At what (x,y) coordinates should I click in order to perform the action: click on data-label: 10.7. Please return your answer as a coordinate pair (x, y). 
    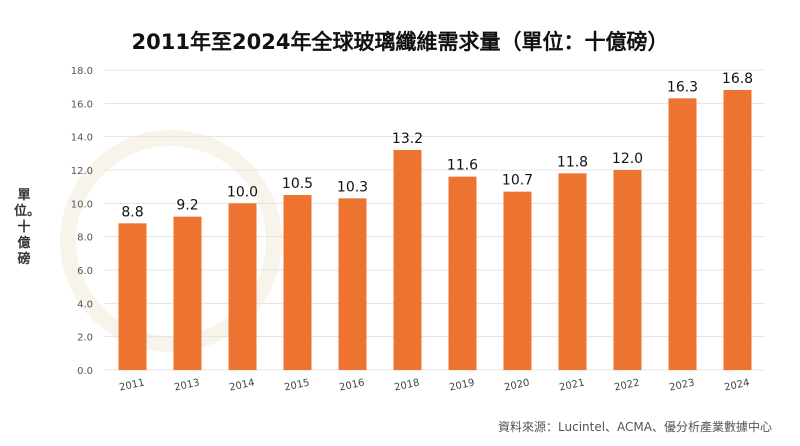
    Looking at the image, I should click on (517, 181).